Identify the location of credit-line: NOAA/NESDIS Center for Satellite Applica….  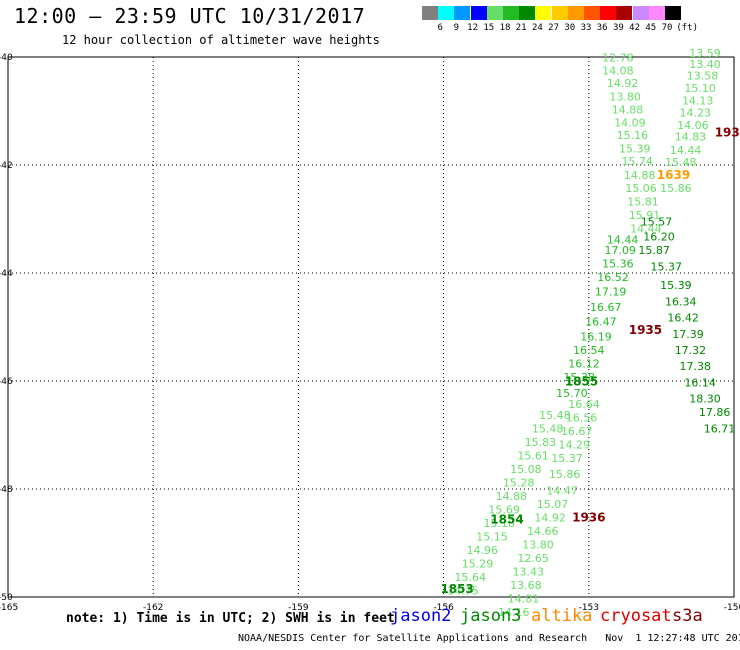
(489, 638).